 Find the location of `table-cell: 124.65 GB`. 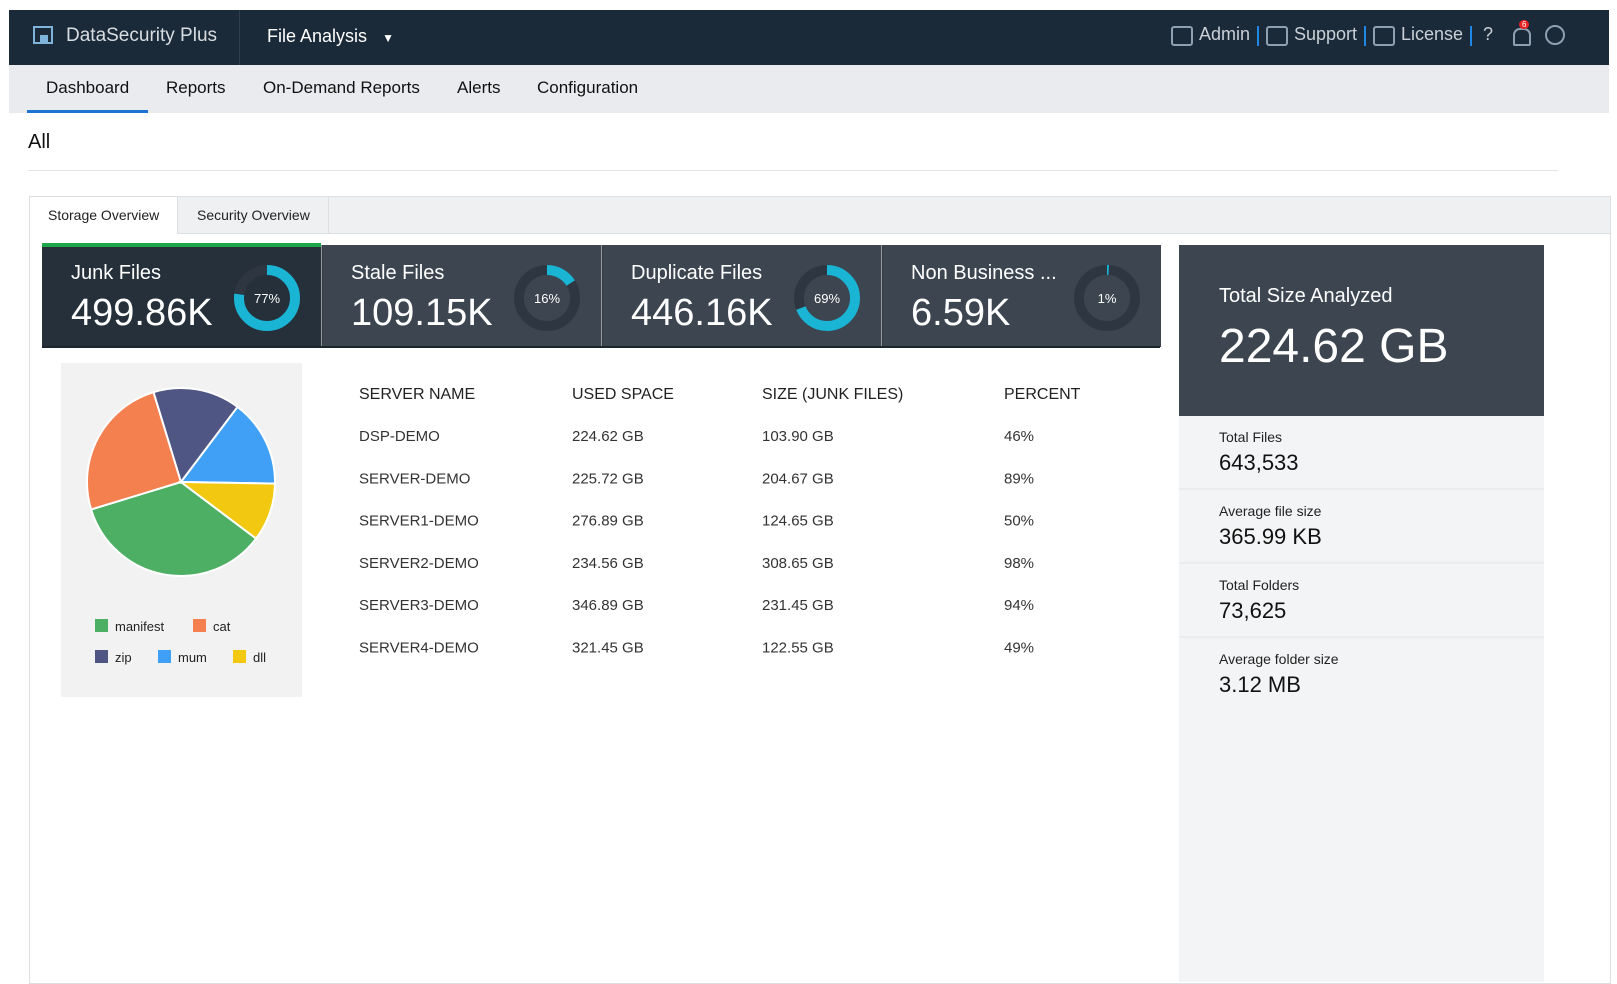

table-cell: 124.65 GB is located at coordinates (798, 521).